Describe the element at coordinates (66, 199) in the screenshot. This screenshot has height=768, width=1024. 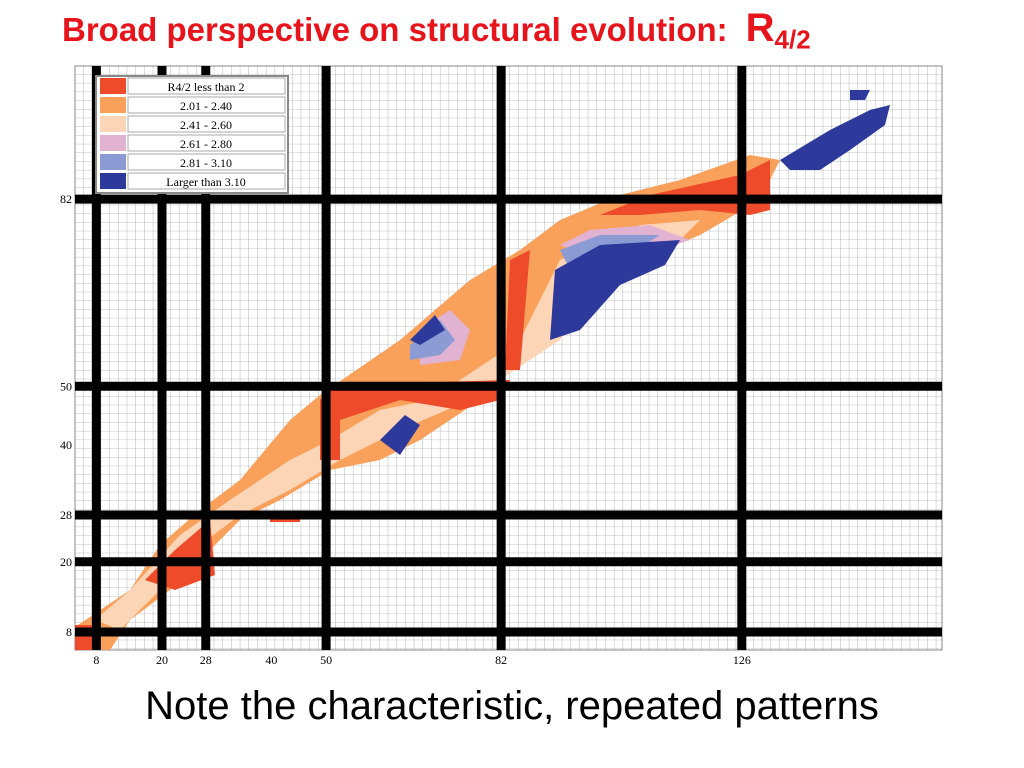
I see `y-tick-label: 82` at that location.